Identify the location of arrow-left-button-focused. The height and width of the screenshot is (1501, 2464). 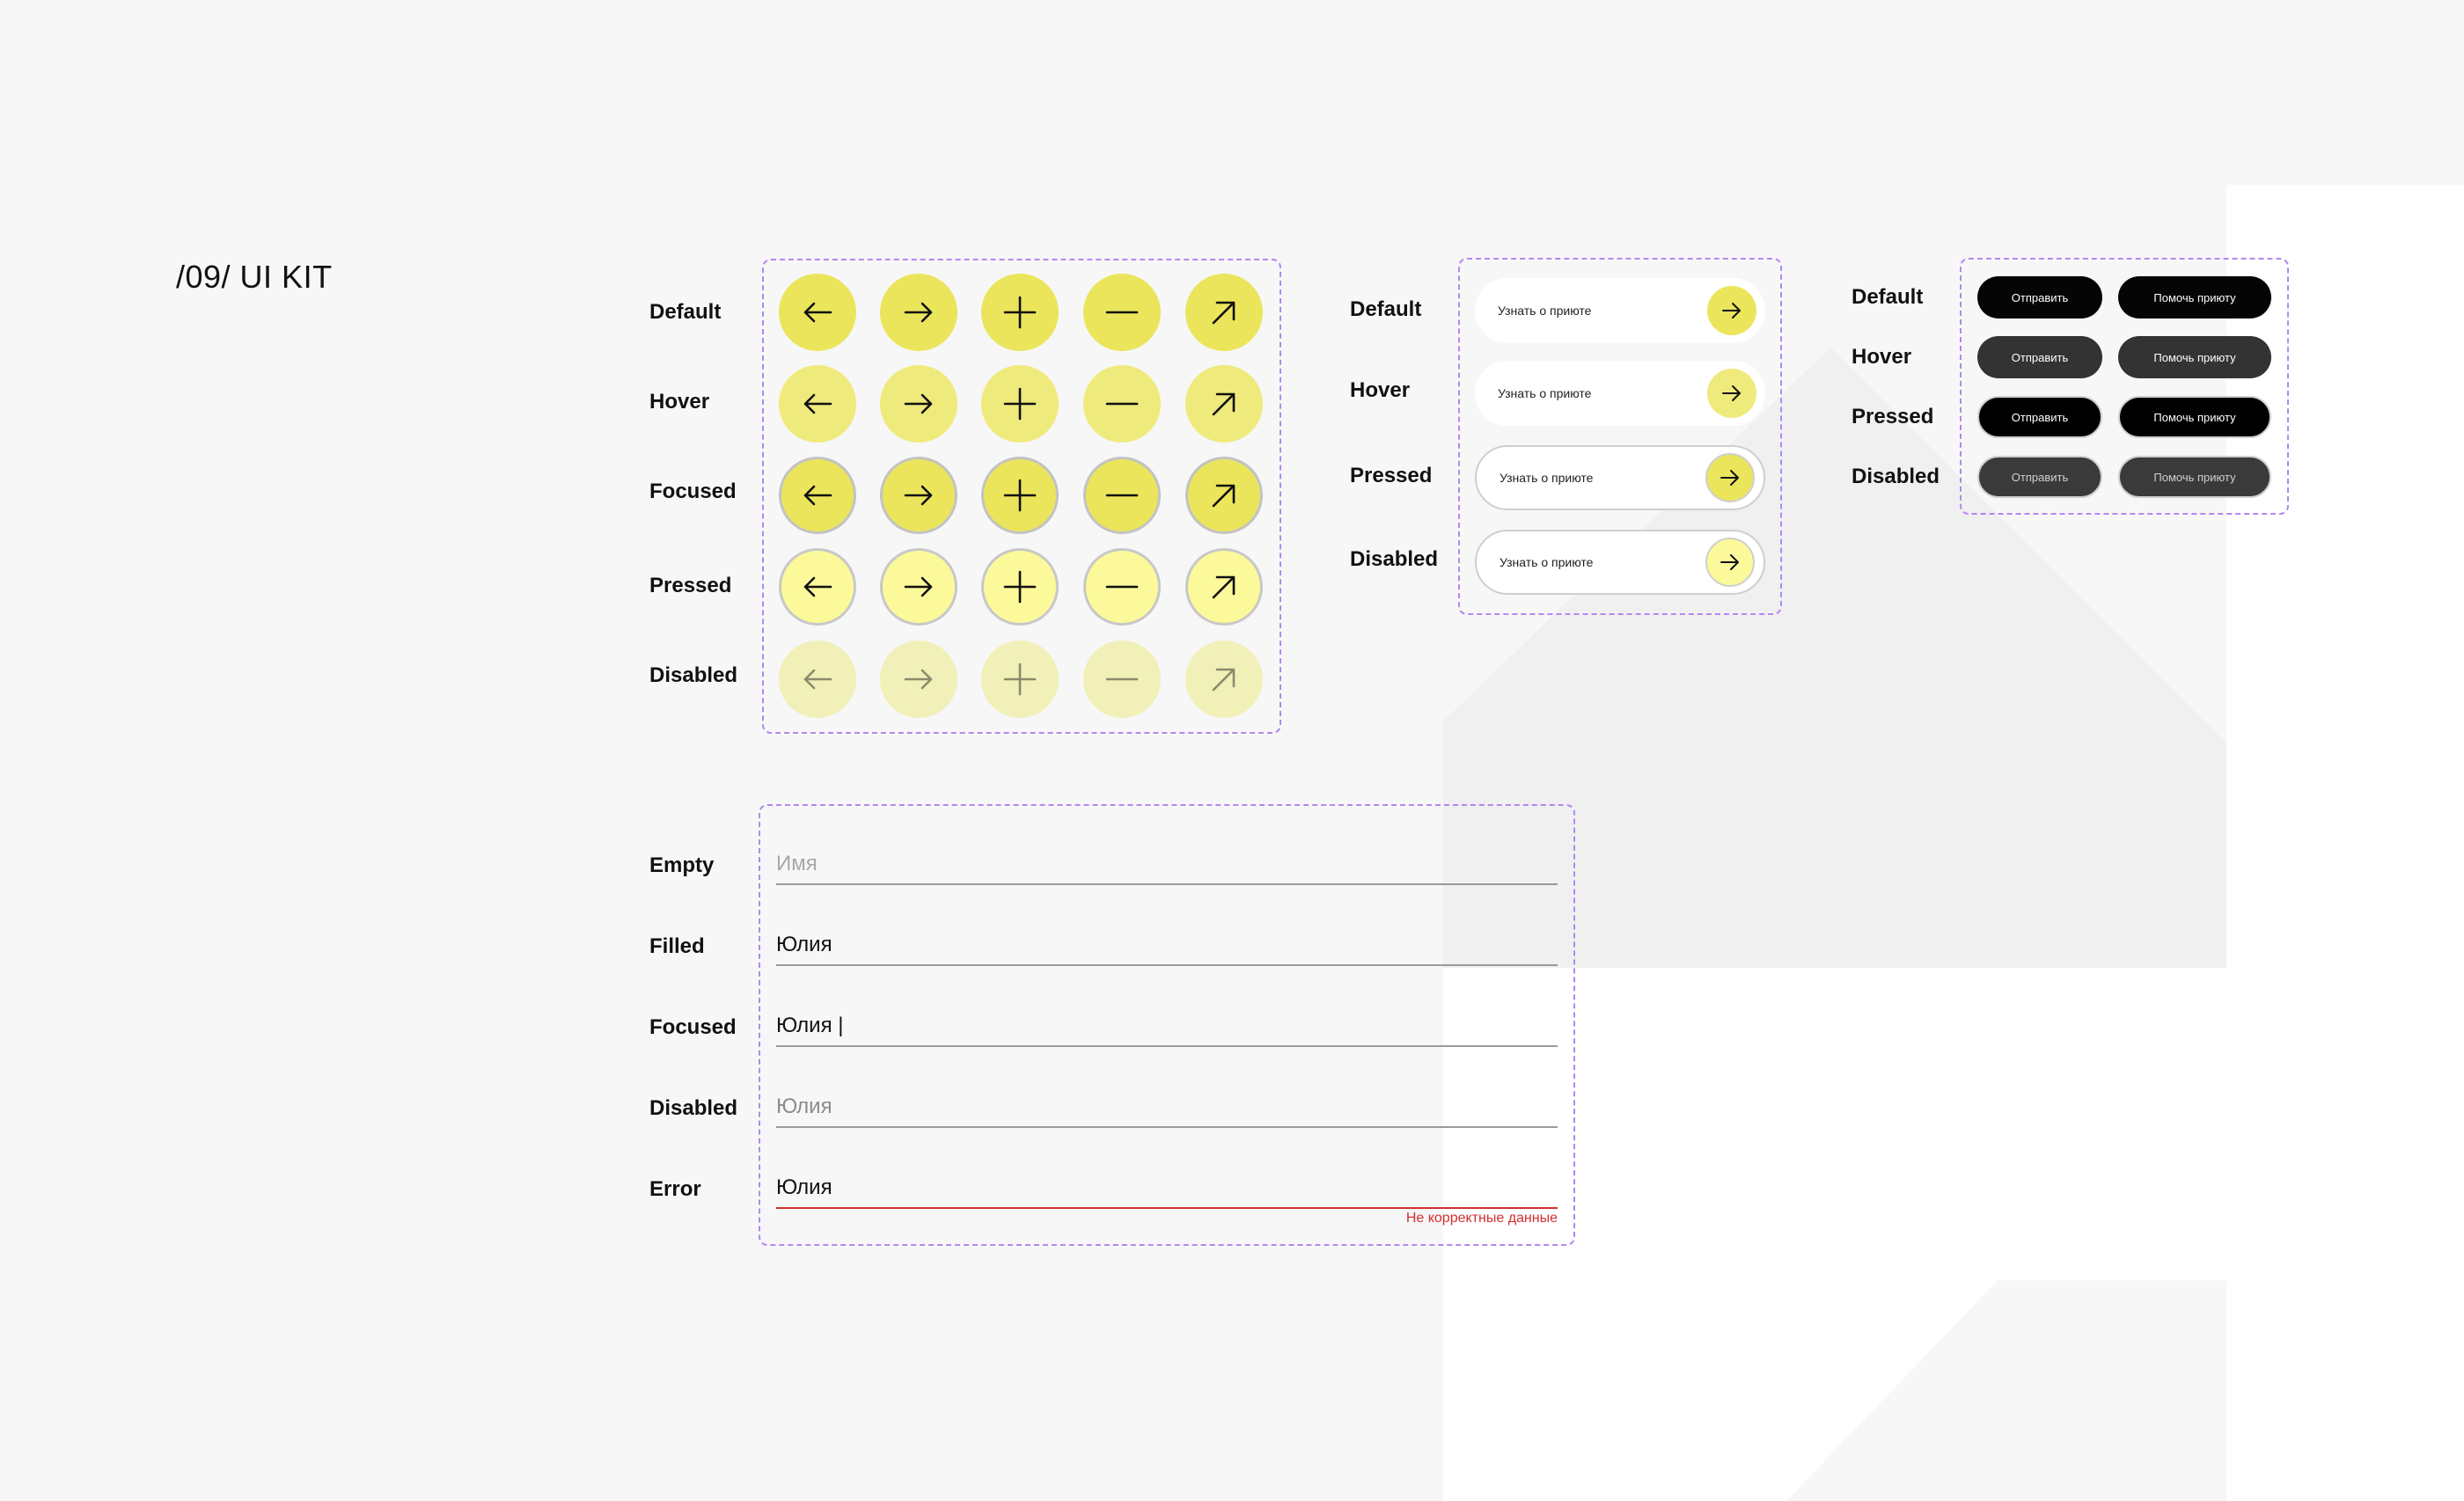
(818, 496).